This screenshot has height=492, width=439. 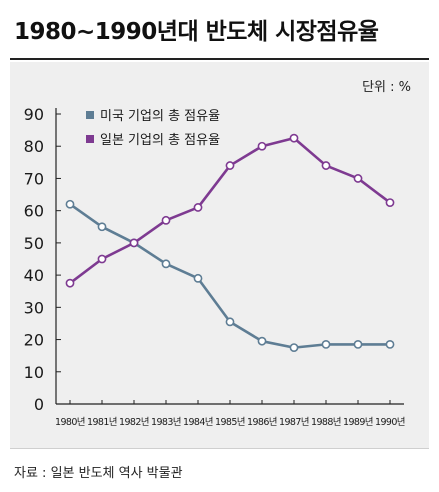 I want to click on y-tick-label: 60, so click(x=34, y=211).